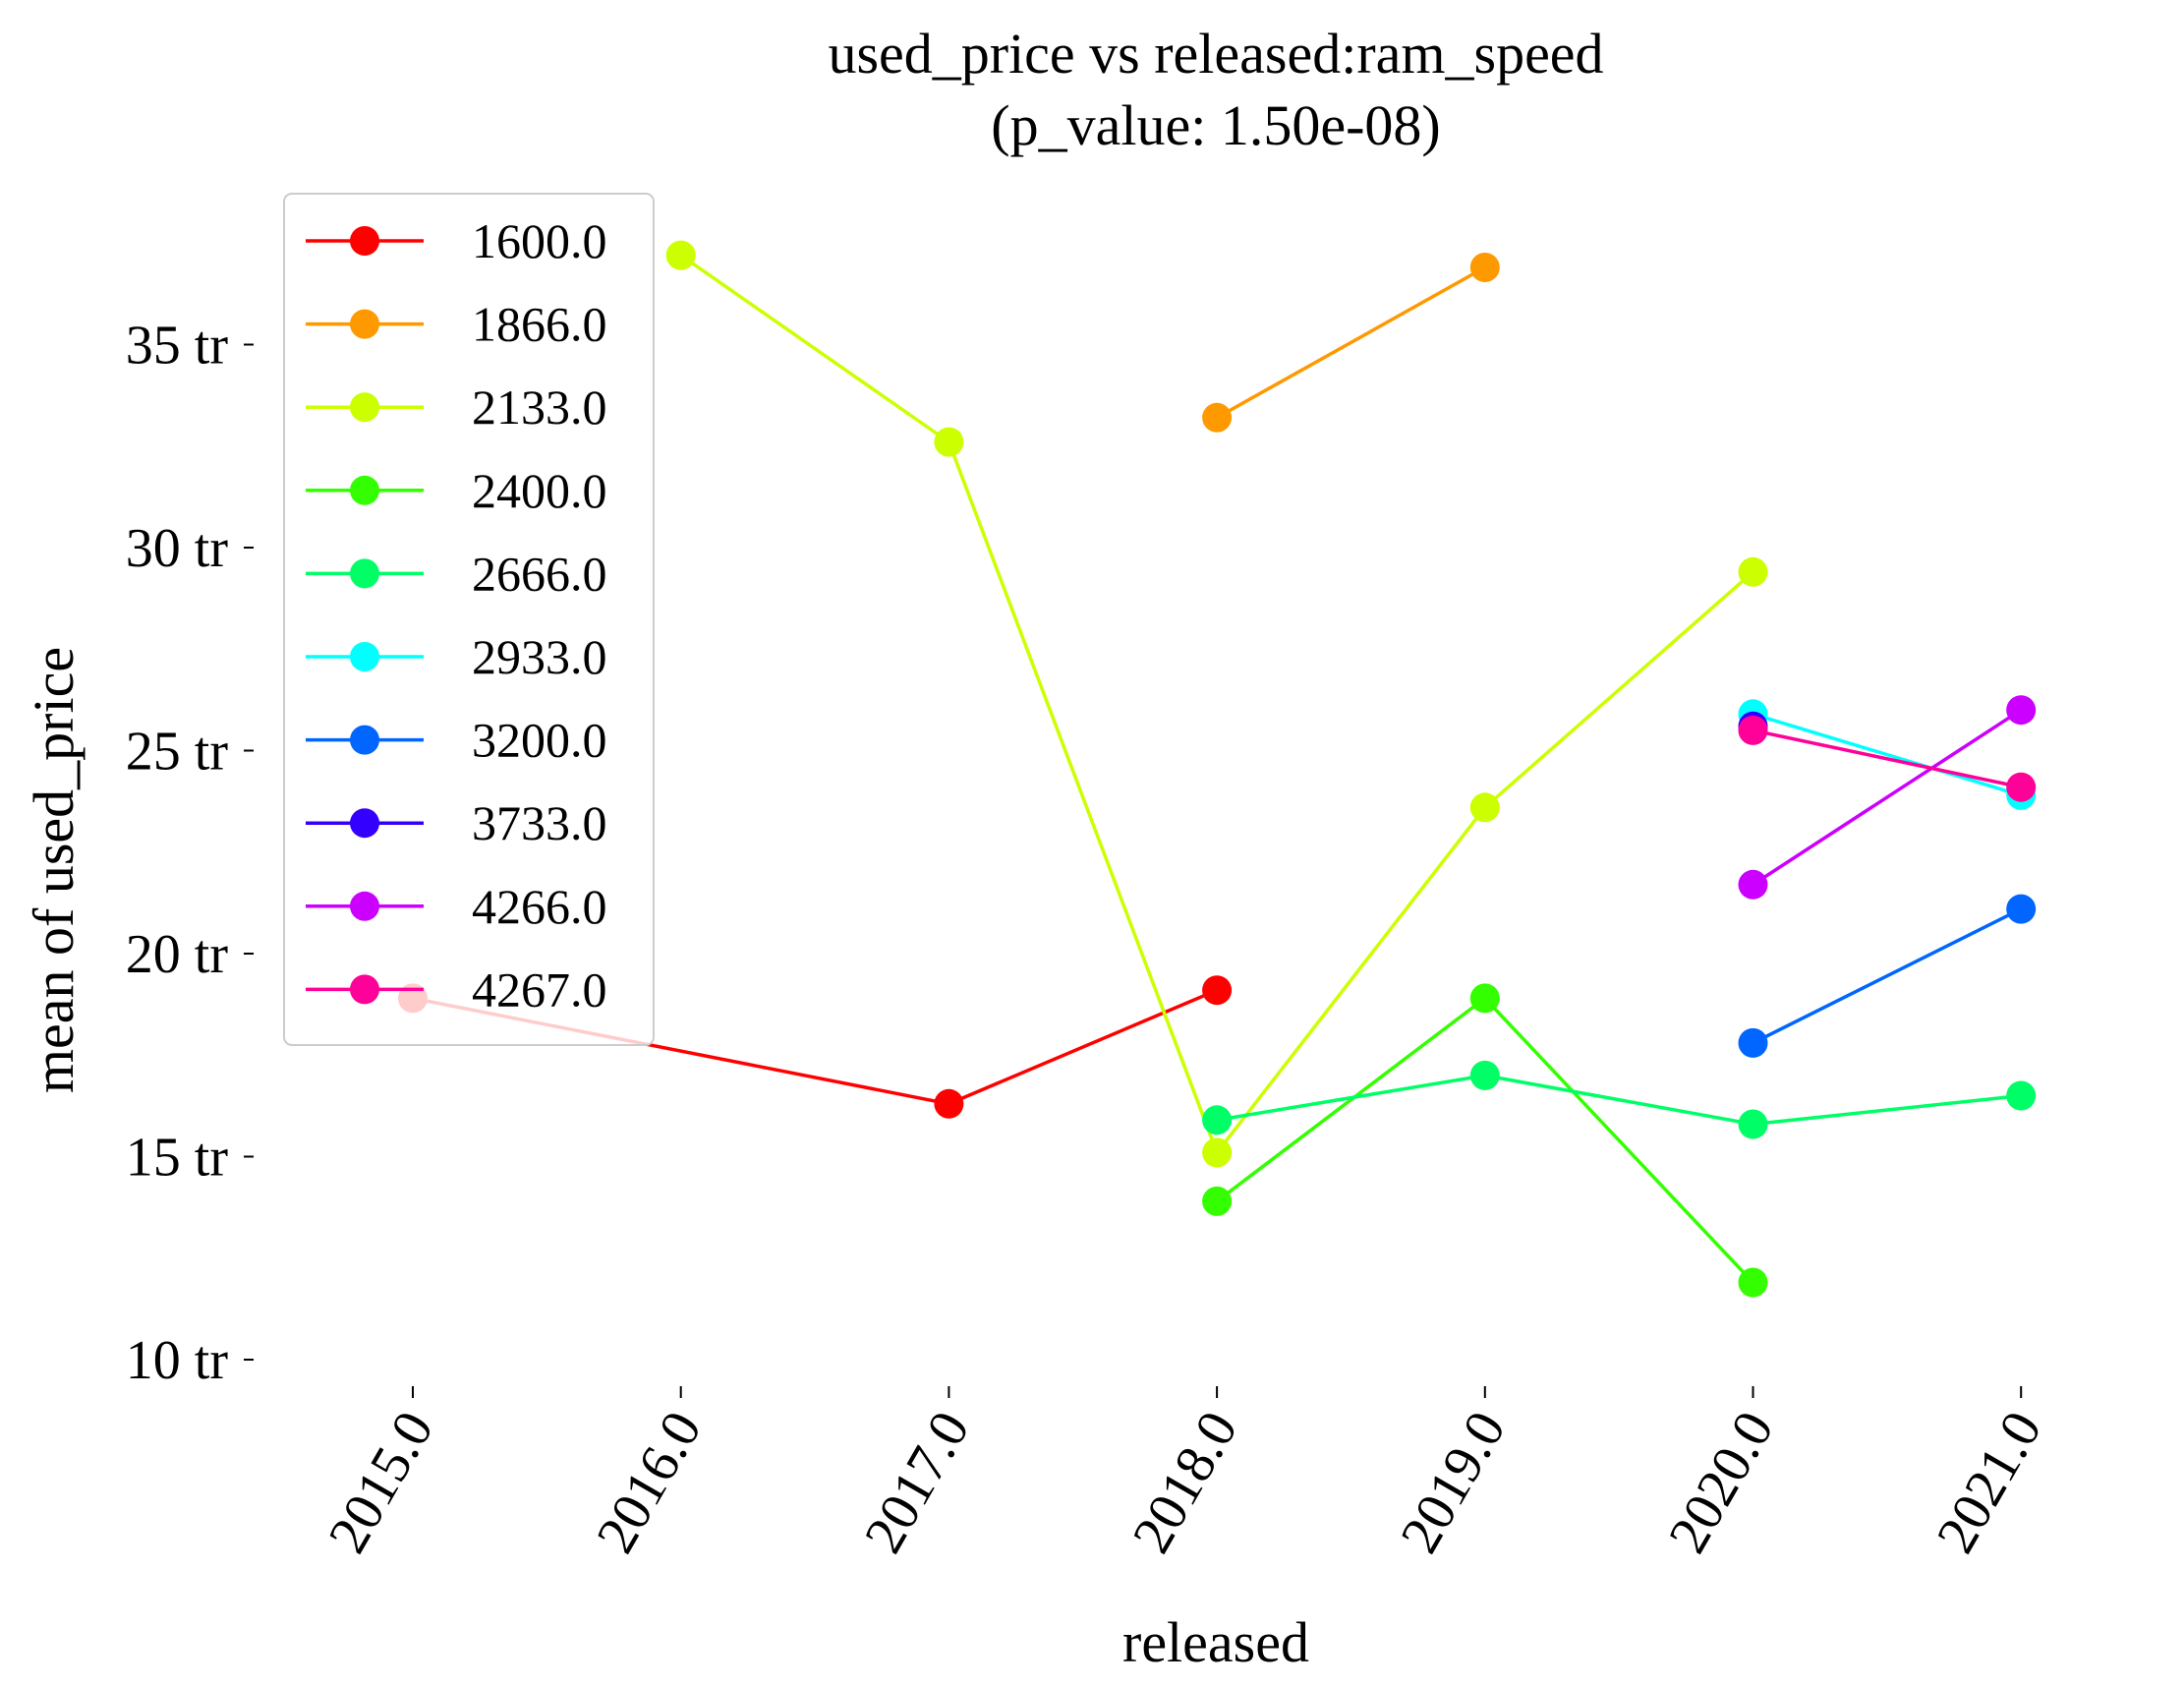 The image size is (2184, 1688). What do you see at coordinates (456, 324) in the screenshot?
I see `legend-item: 1866.0` at bounding box center [456, 324].